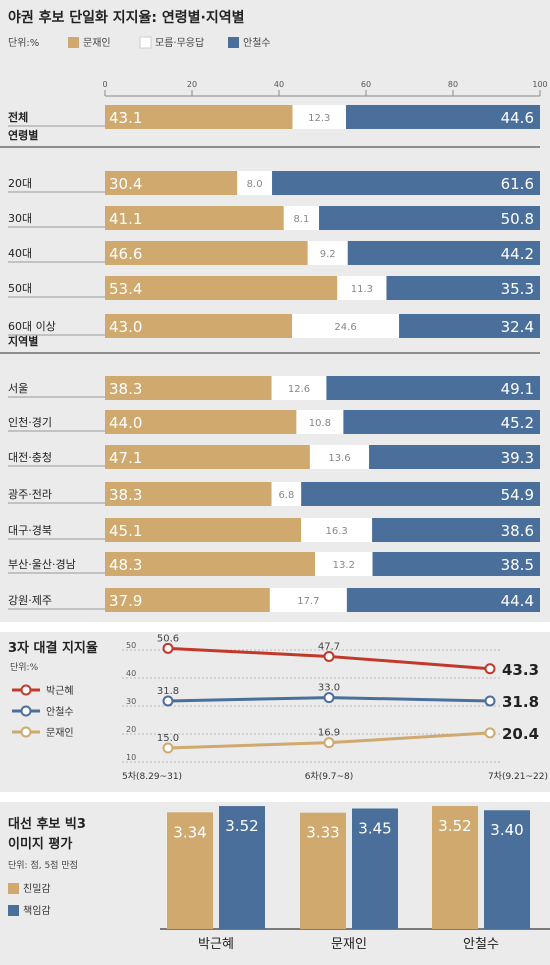 The image size is (550, 965). I want to click on row-label: 부산·울산·경남, so click(42, 564).